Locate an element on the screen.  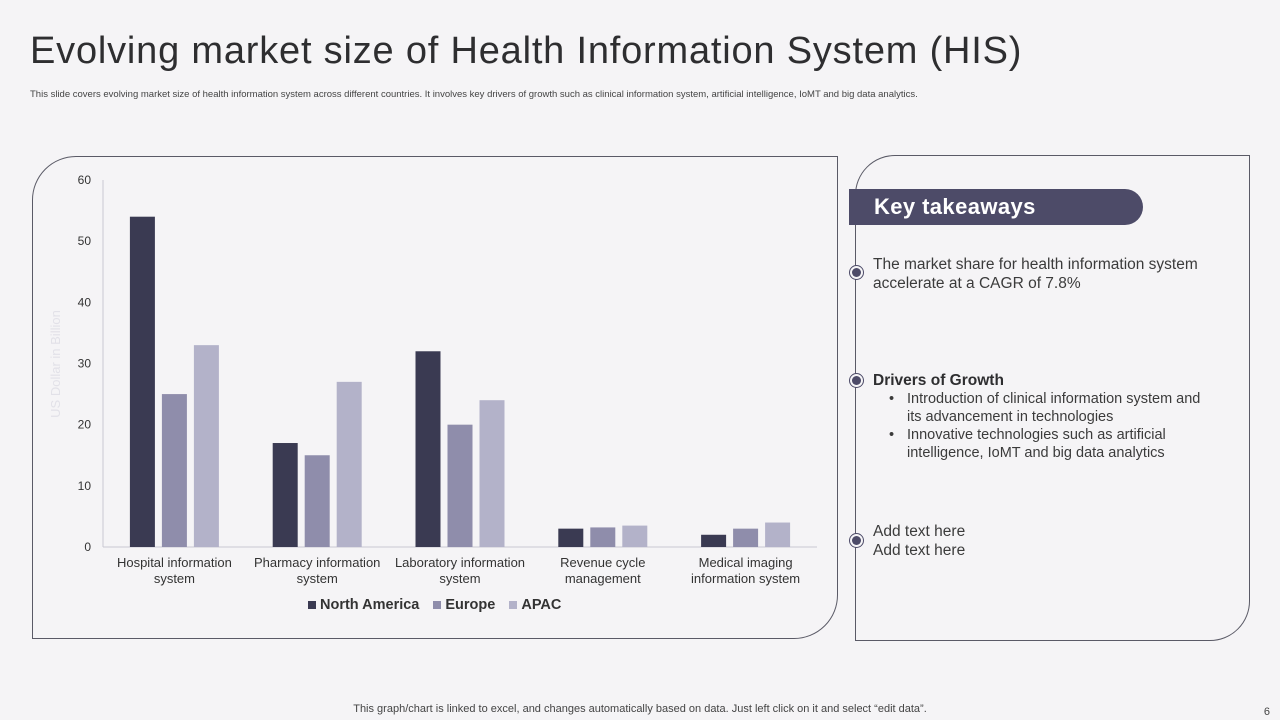
y-tick-label: 40 is located at coordinates (85, 302).